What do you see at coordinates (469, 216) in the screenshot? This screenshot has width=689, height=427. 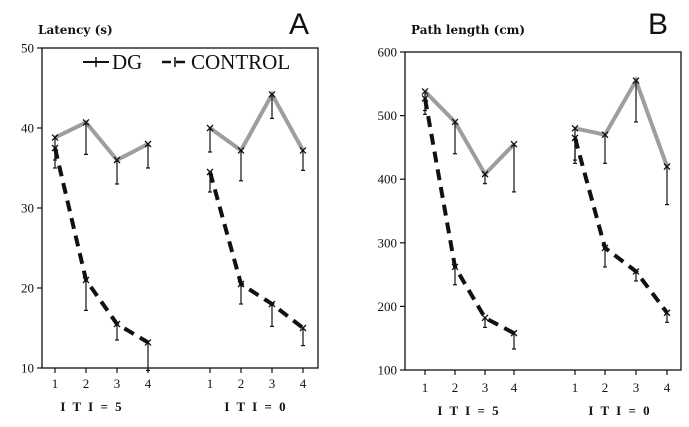 I see `panel-b-group-1-control-line` at bounding box center [469, 216].